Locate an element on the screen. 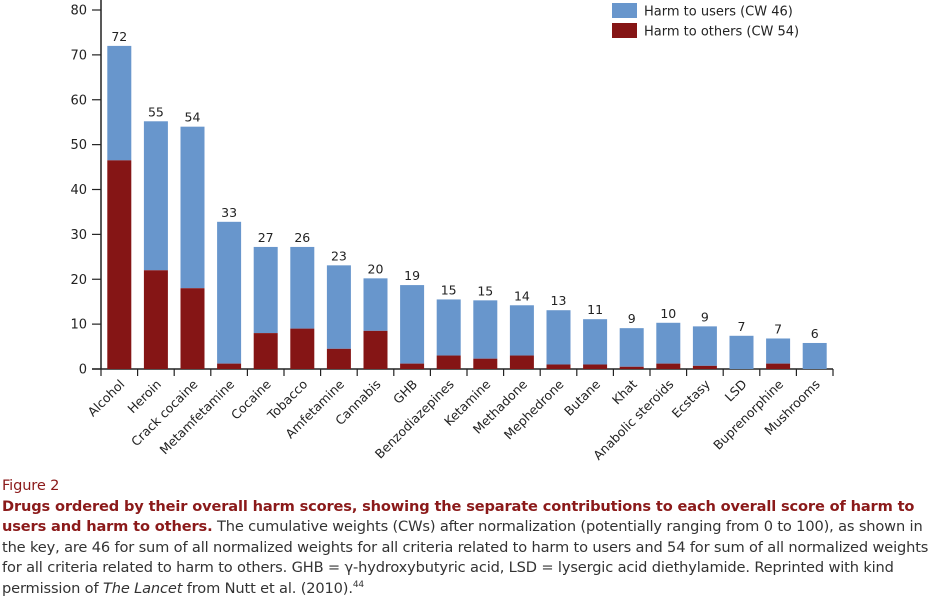 This screenshot has height=602, width=936. bar-total-label: 14 is located at coordinates (522, 295).